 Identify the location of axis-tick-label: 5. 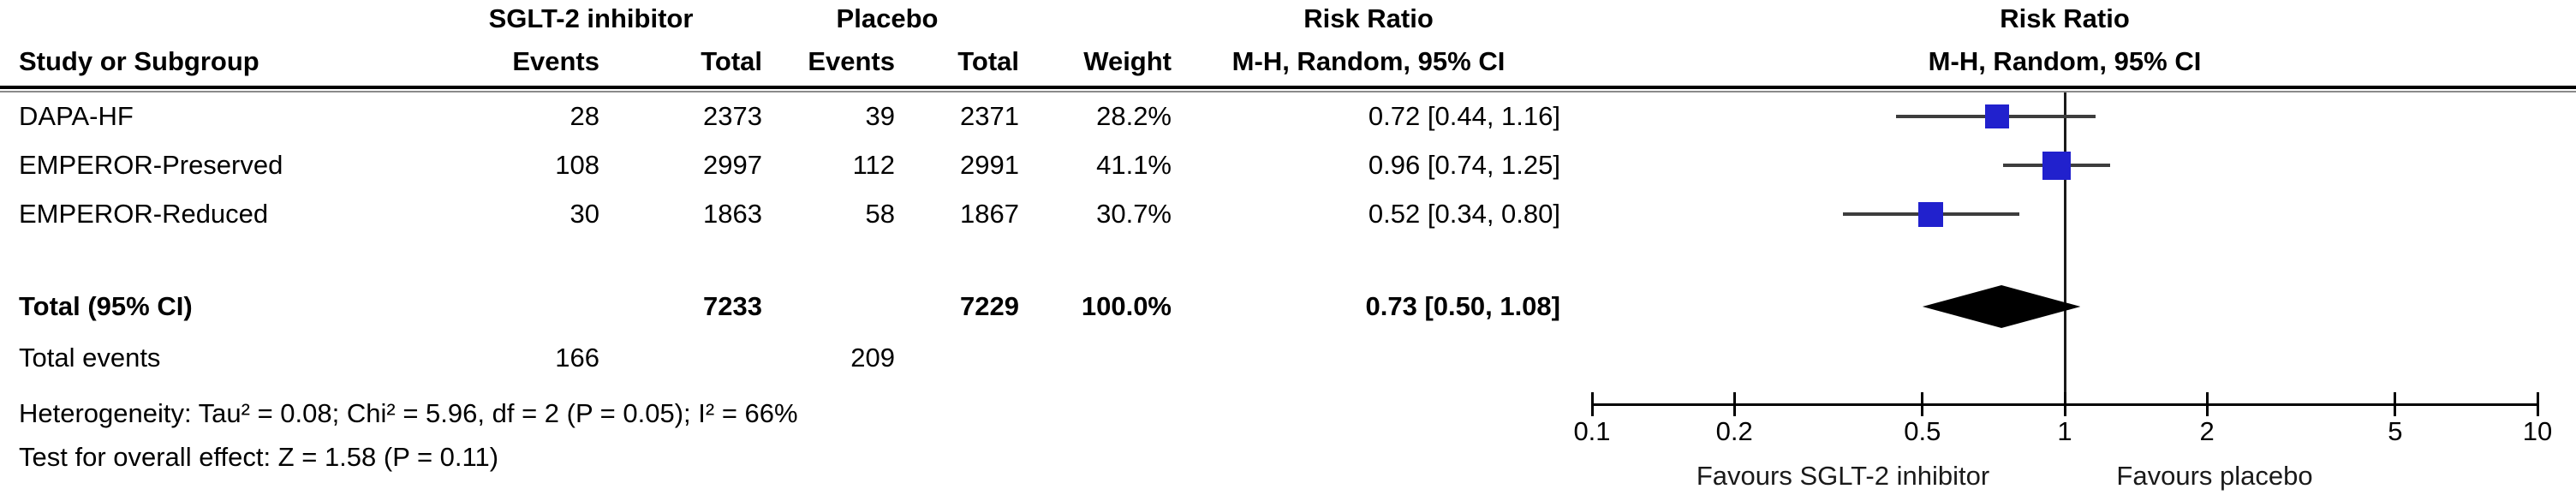
(2395, 431).